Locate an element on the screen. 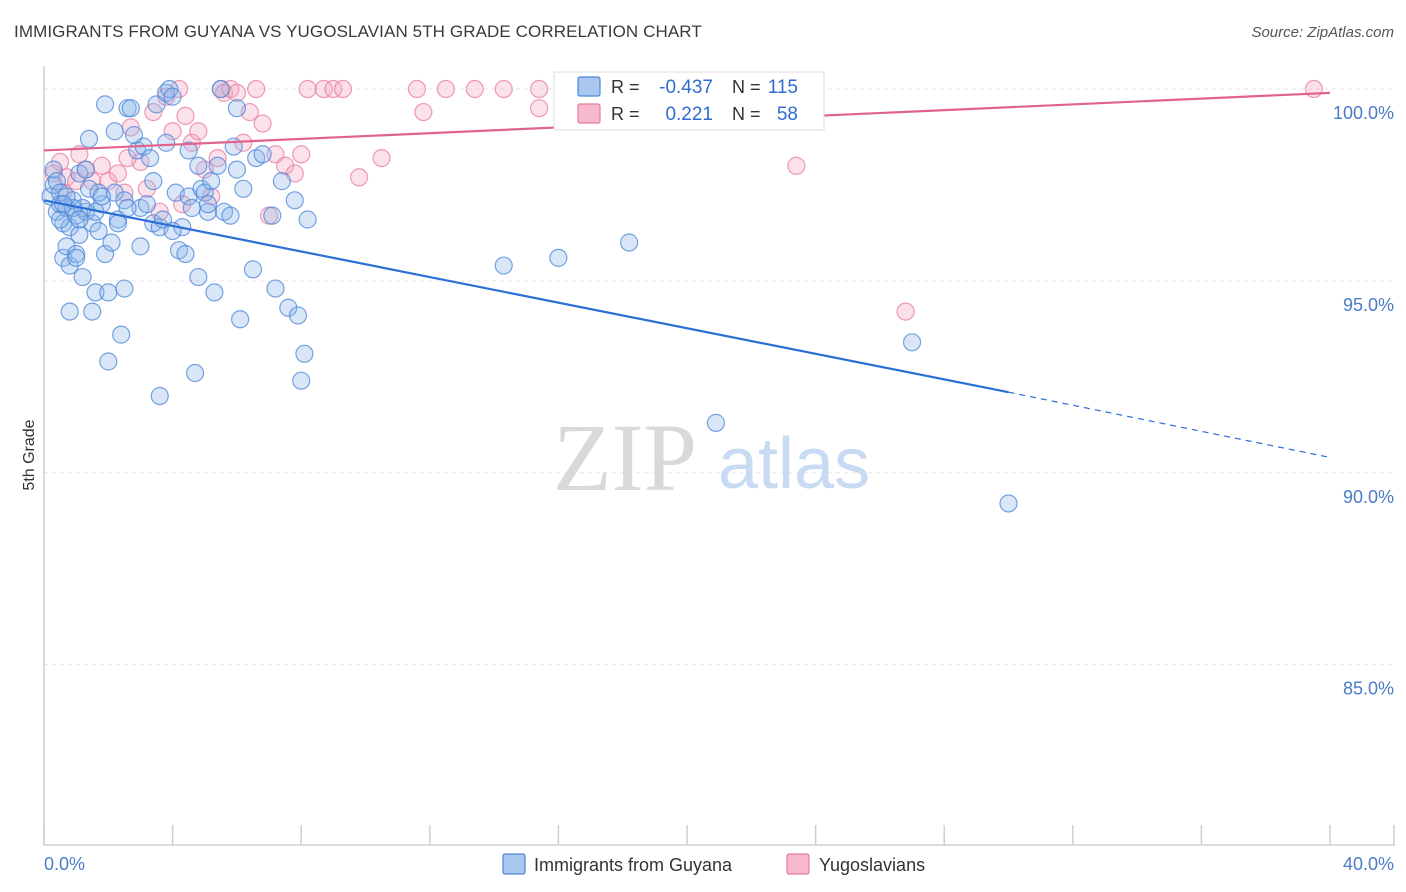  y-tick-label: 100.0% is located at coordinates (1363, 113).